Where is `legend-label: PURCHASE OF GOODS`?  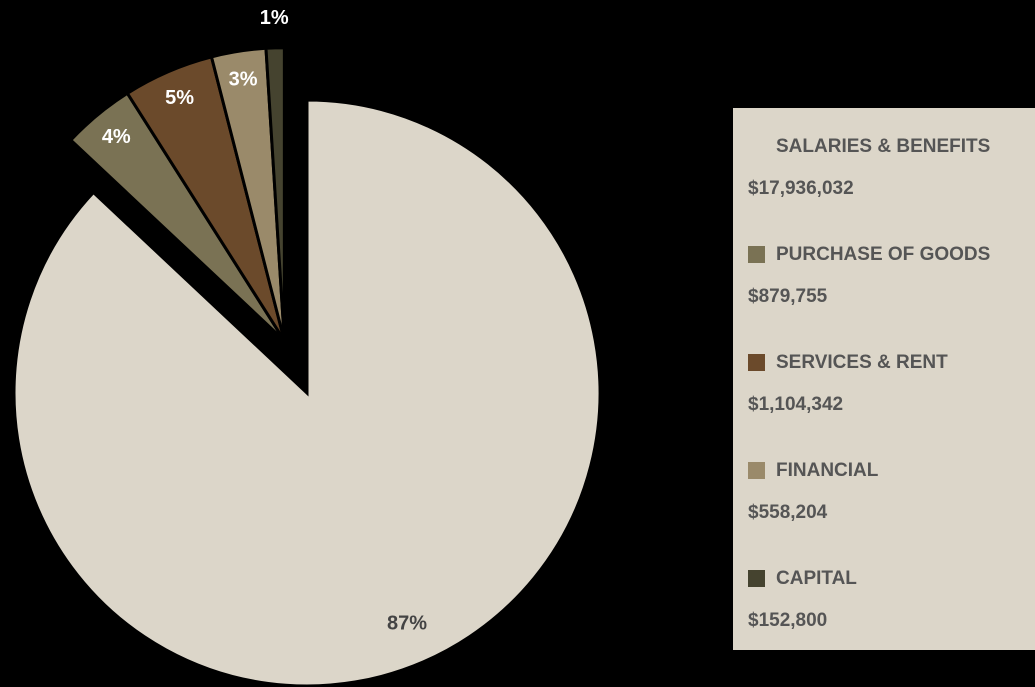 legend-label: PURCHASE OF GOODS is located at coordinates (883, 254).